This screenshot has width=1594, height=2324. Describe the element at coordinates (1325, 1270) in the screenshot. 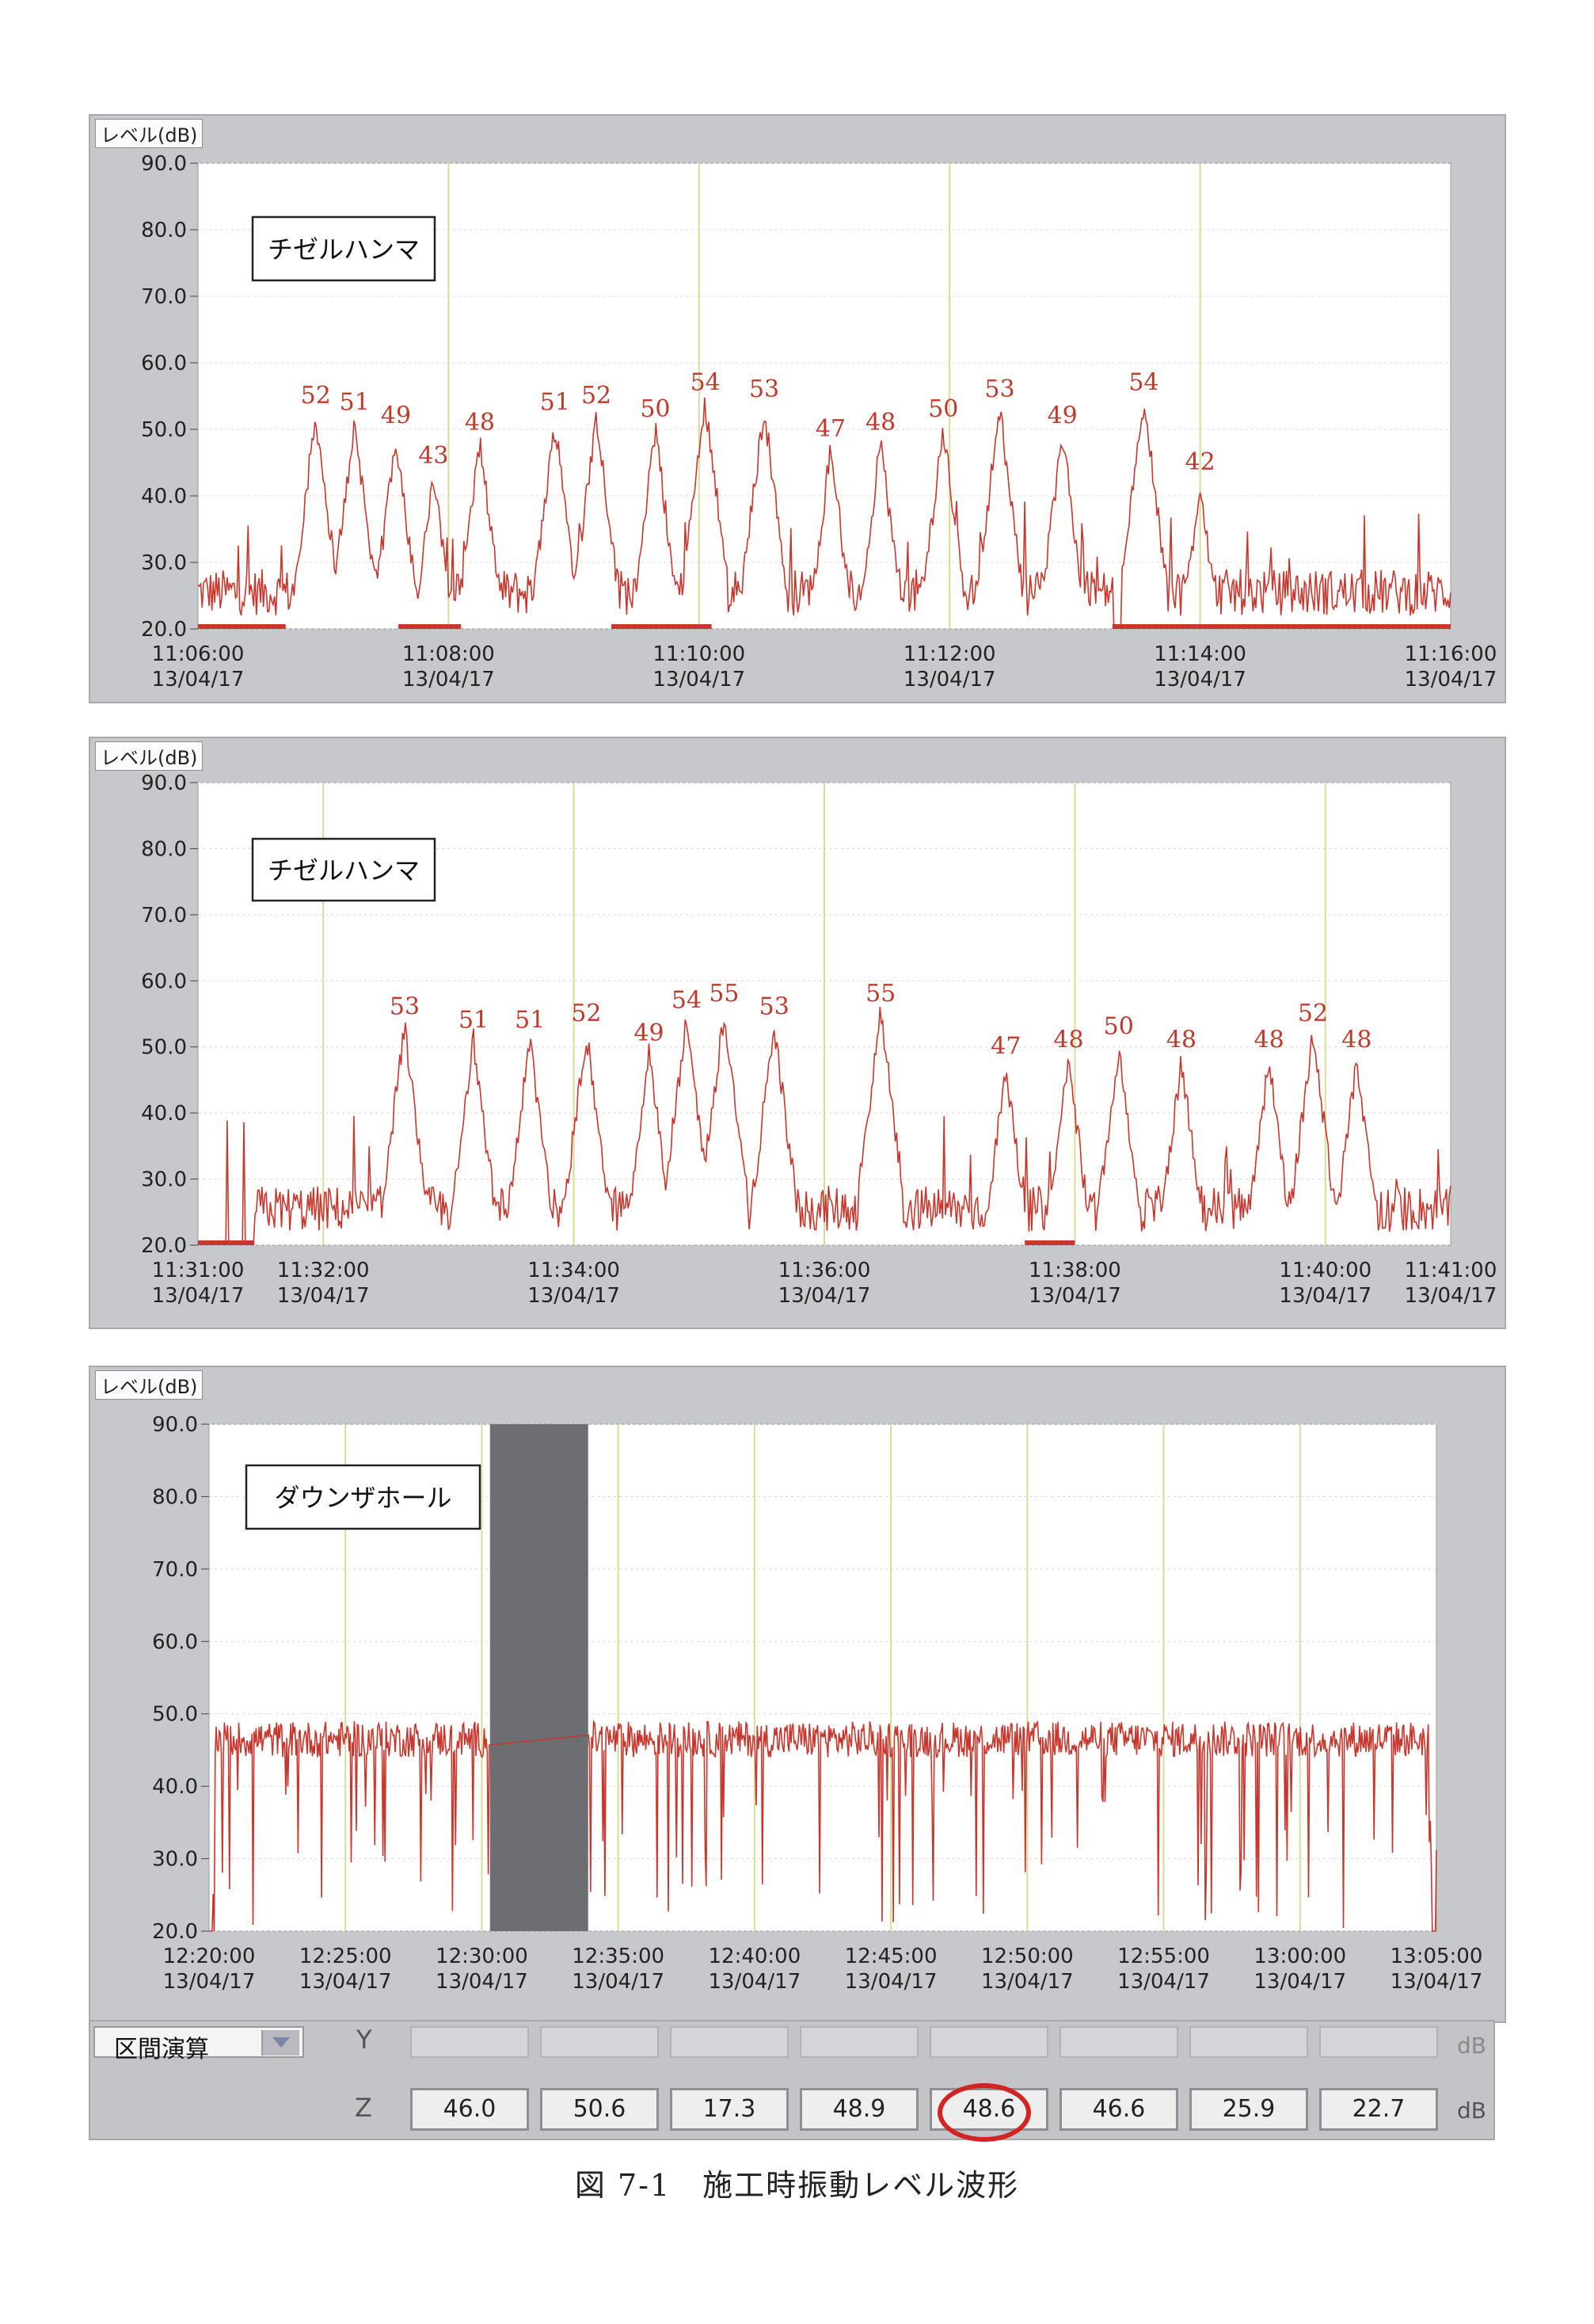

I see `x-tick-time: 11:40:00` at that location.